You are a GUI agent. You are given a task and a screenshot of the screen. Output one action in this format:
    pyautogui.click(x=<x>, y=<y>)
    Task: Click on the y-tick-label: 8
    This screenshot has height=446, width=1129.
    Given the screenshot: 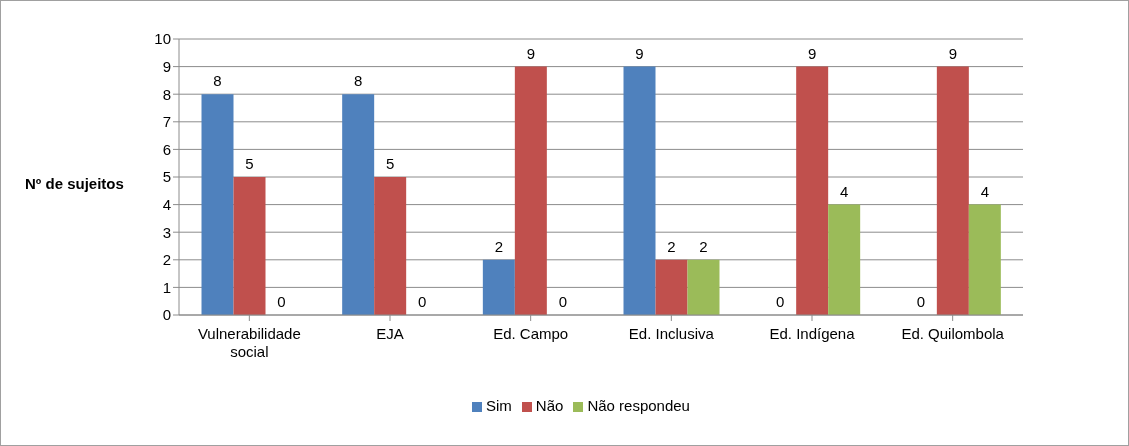 What is the action you would take?
    pyautogui.click(x=166, y=94)
    